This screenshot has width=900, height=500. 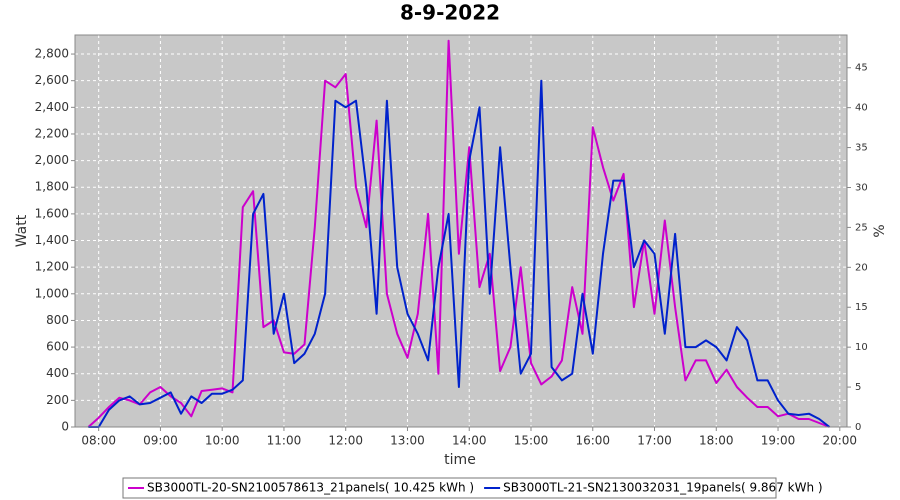 I want to click on y2-tick-label: 10, so click(x=861, y=347).